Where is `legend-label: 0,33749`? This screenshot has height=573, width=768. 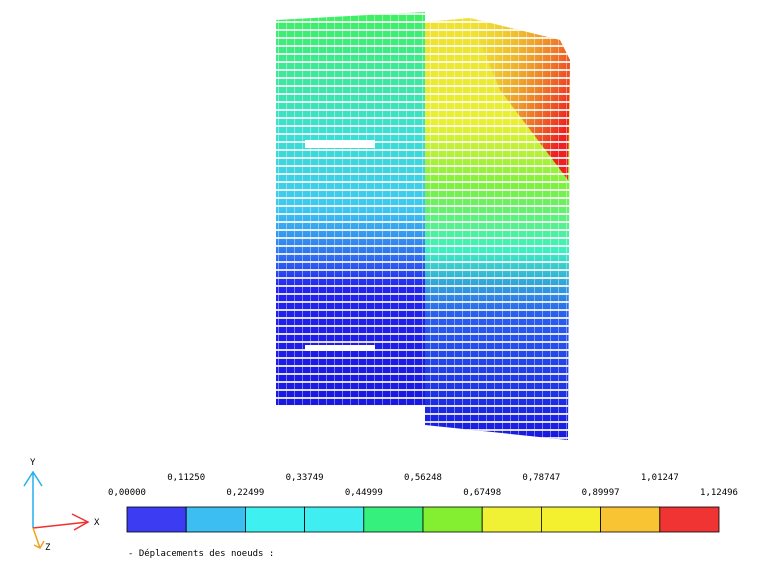 legend-label: 0,33749 is located at coordinates (305, 478).